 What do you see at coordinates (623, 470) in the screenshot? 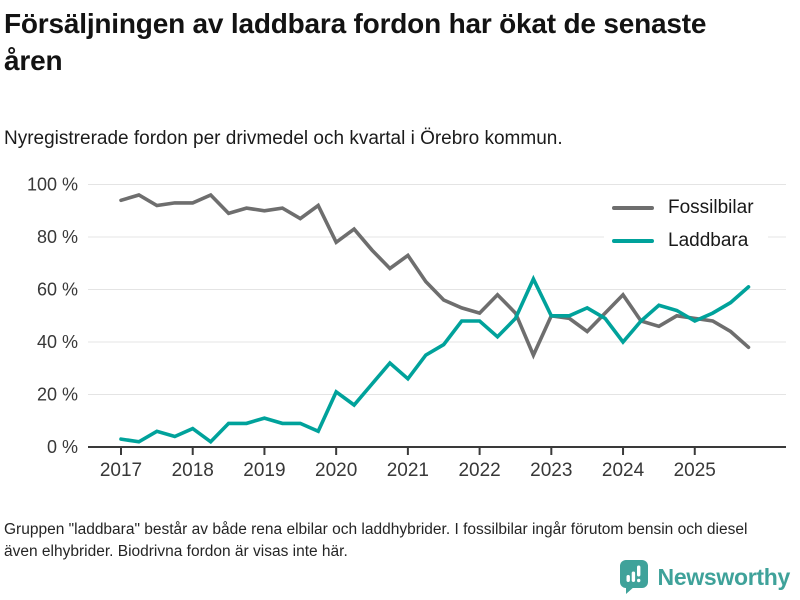
I see `svg-text: 2024` at bounding box center [623, 470].